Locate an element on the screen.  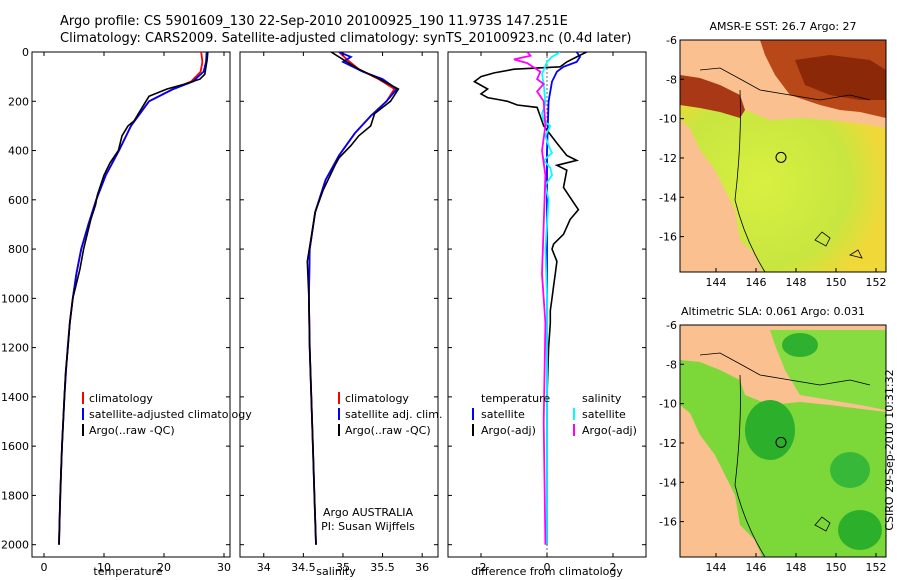
map-y-tick-label: -12 is located at coordinates (668, 158).